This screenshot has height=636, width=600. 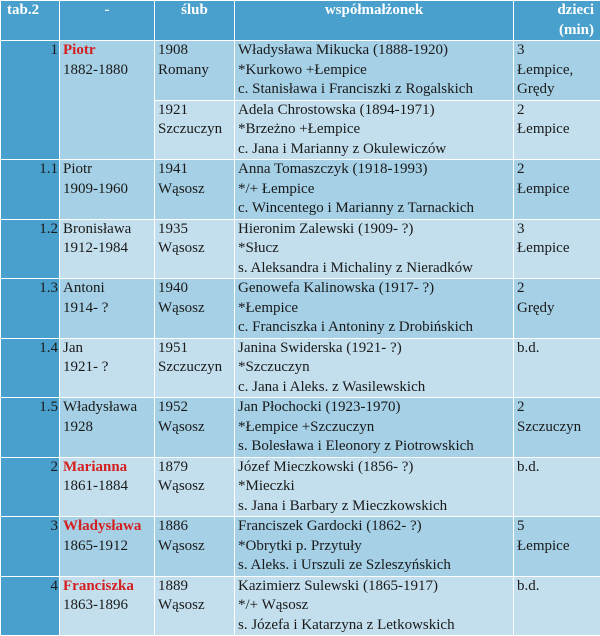 I want to click on person-name: Franciszka, so click(x=107, y=587).